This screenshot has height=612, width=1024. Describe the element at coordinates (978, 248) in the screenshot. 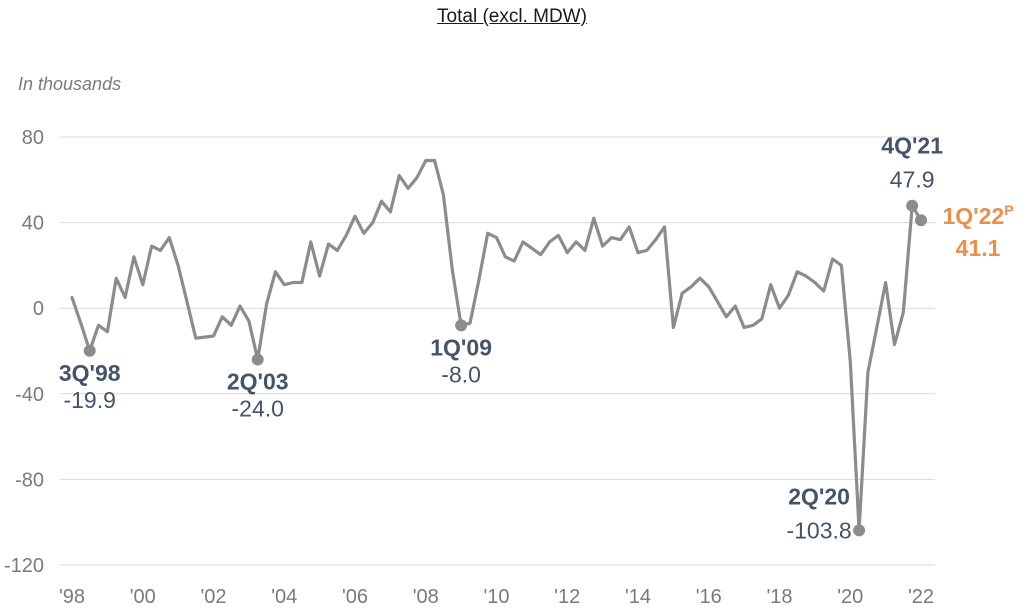

I see `annotation-value-label: 41.1` at that location.